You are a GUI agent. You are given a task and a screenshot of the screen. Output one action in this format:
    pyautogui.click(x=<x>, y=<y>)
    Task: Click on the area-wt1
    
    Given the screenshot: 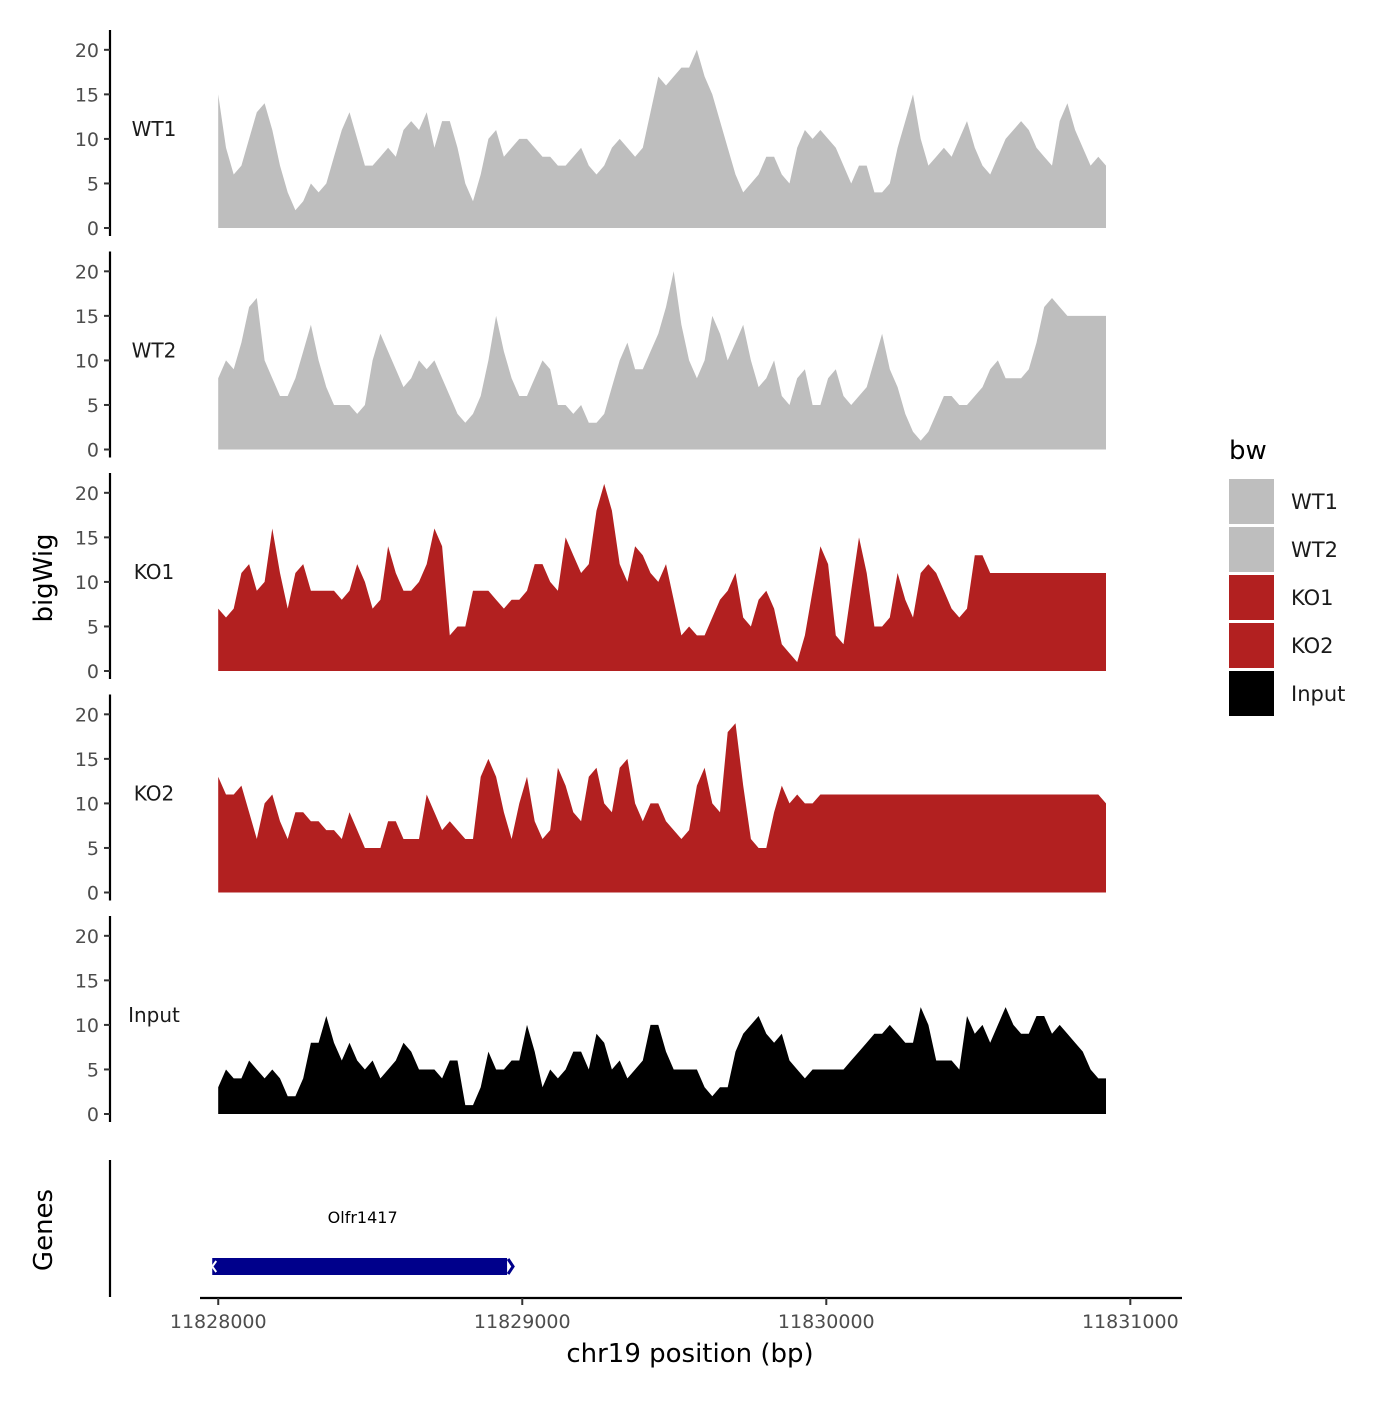 What is the action you would take?
    pyautogui.click(x=662, y=138)
    